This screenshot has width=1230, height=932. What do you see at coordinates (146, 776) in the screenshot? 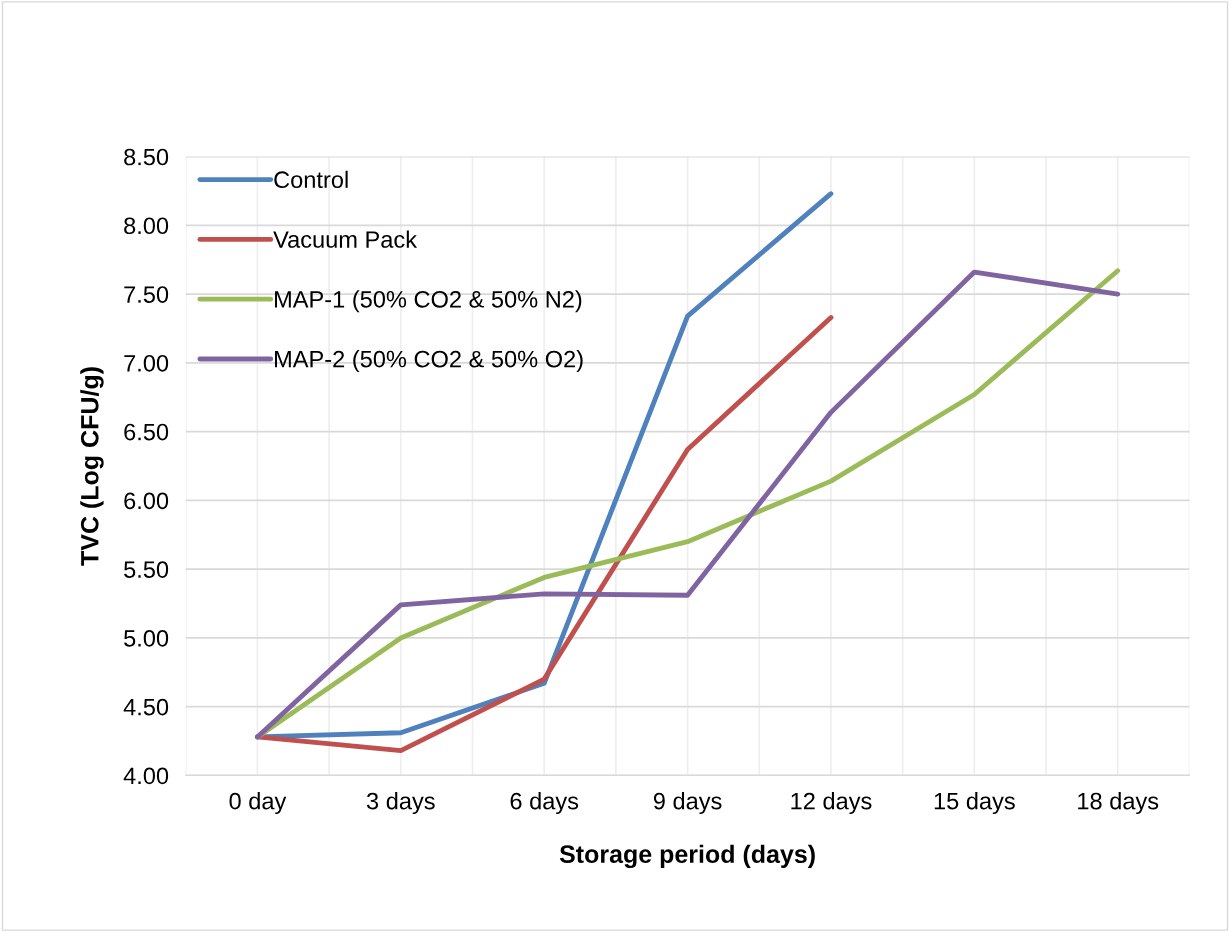
I see `y-tick-label: 4.00` at bounding box center [146, 776].